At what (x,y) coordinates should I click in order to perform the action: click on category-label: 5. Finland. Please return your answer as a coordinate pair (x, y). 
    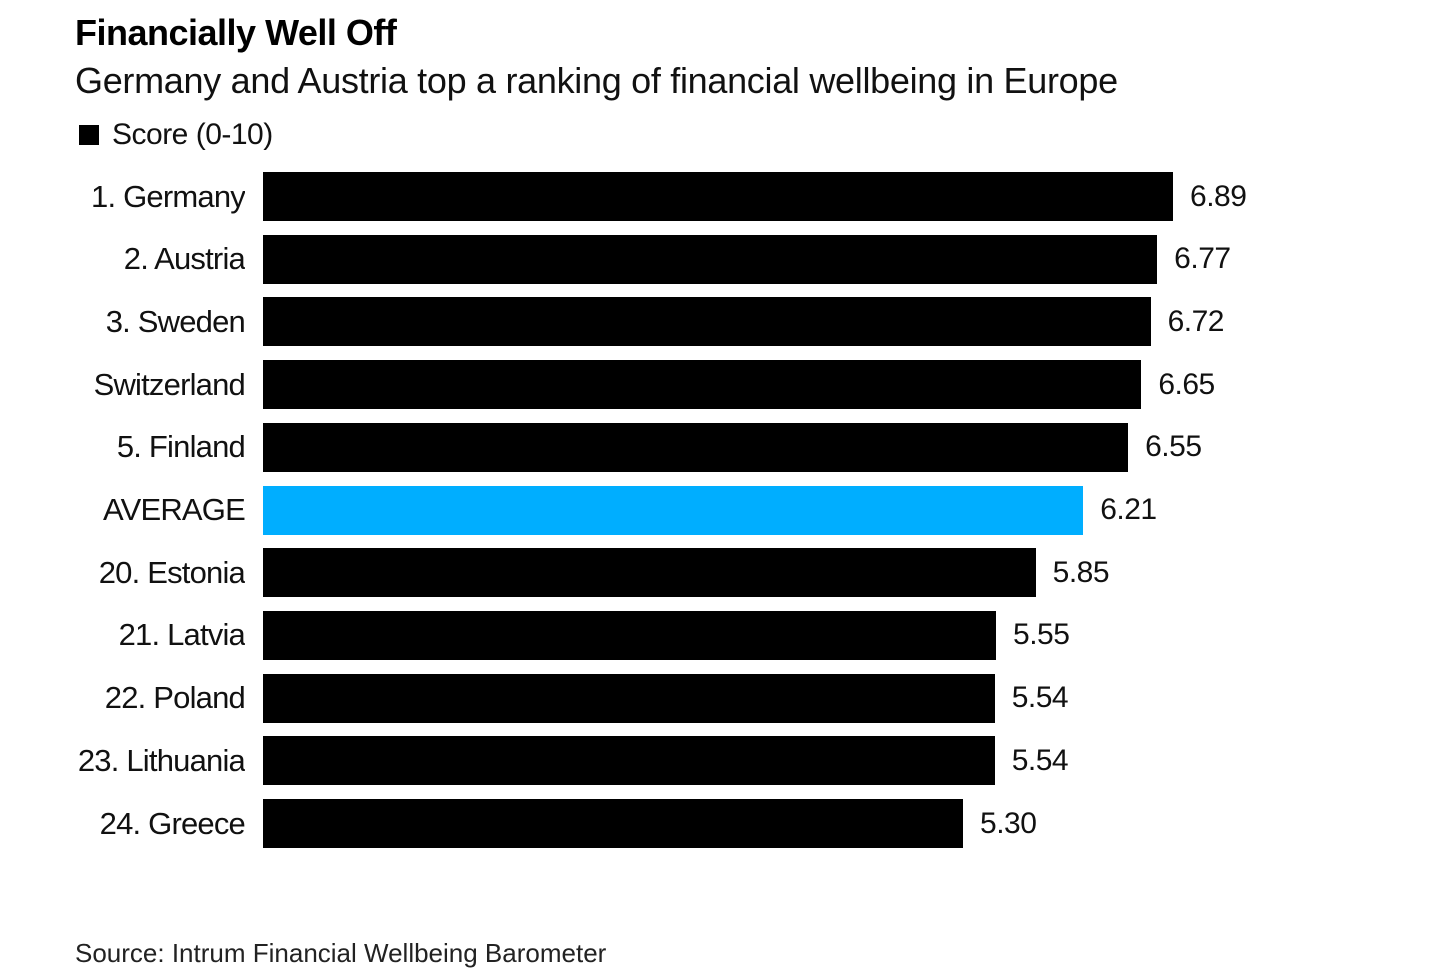
    Looking at the image, I should click on (180, 447).